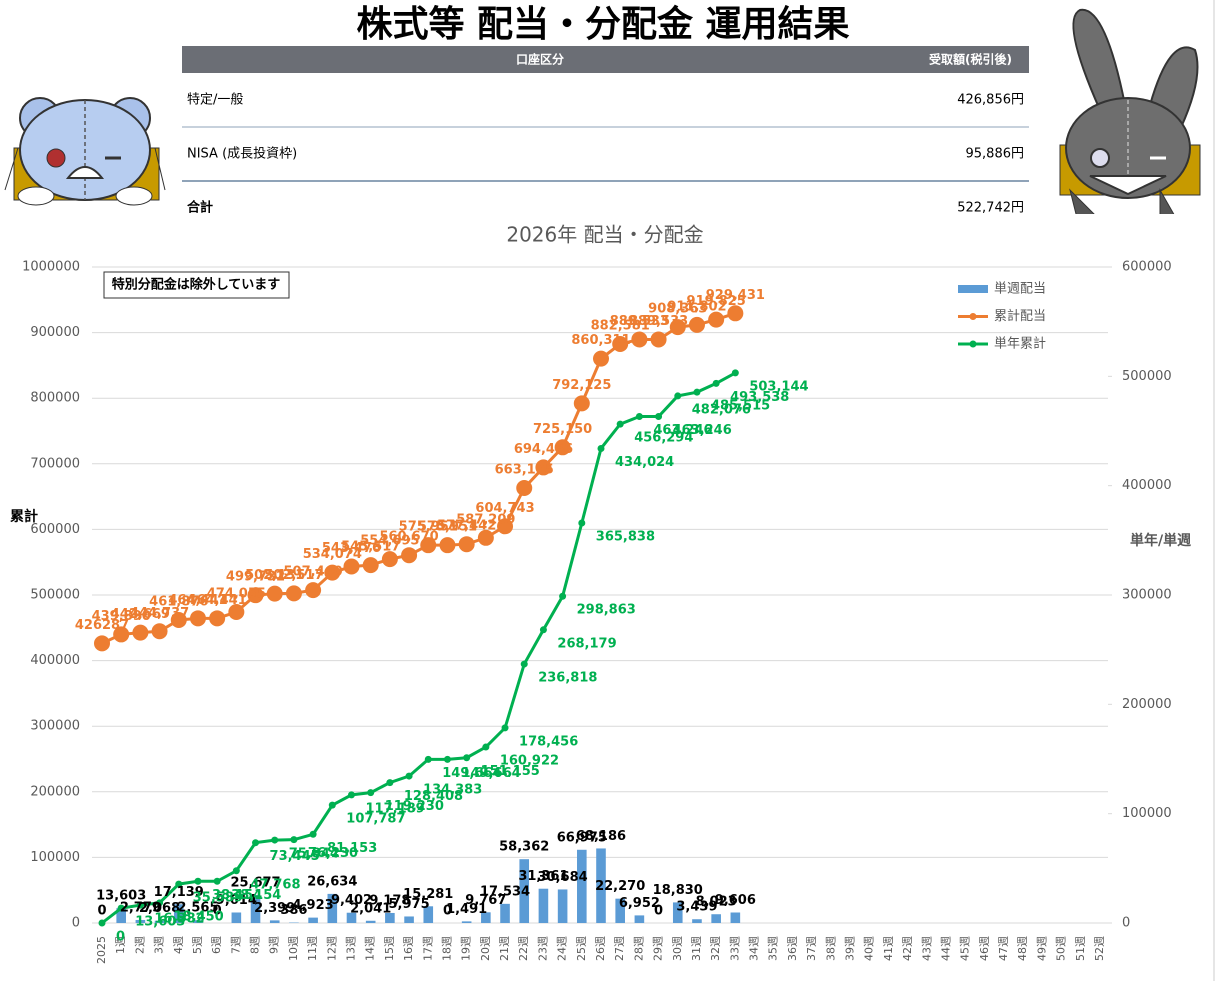 The height and width of the screenshot is (981, 1216). I want to click on x-tick-label: 2025, so click(101, 950).